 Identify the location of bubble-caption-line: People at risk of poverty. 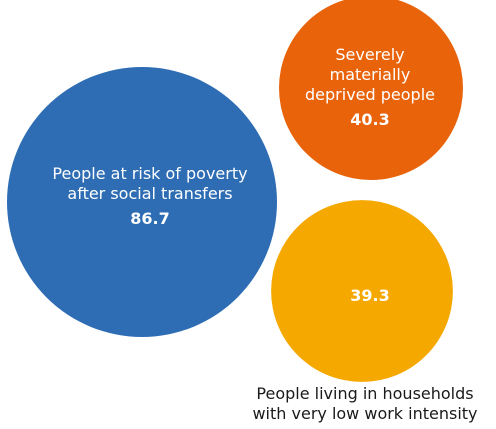
(150, 173).